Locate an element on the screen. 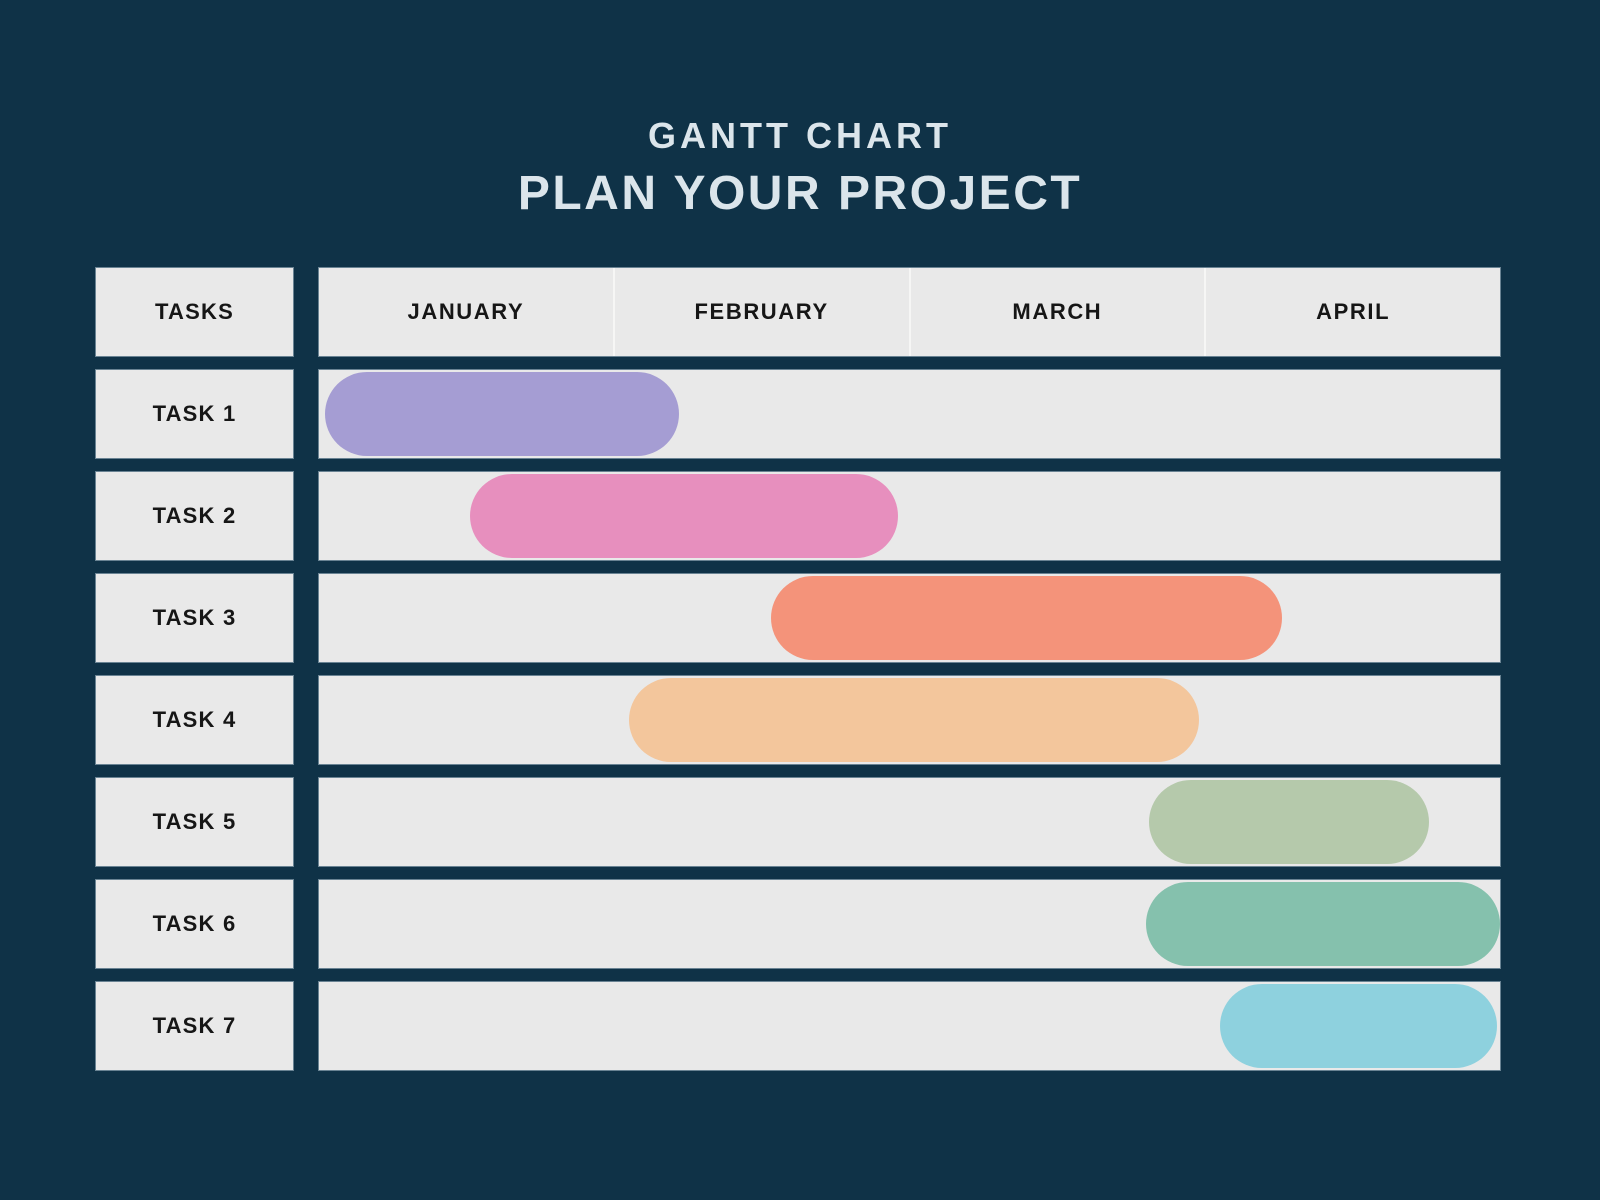 This screenshot has width=1600, height=1200. month-header-january: JANUARY is located at coordinates (466, 311).